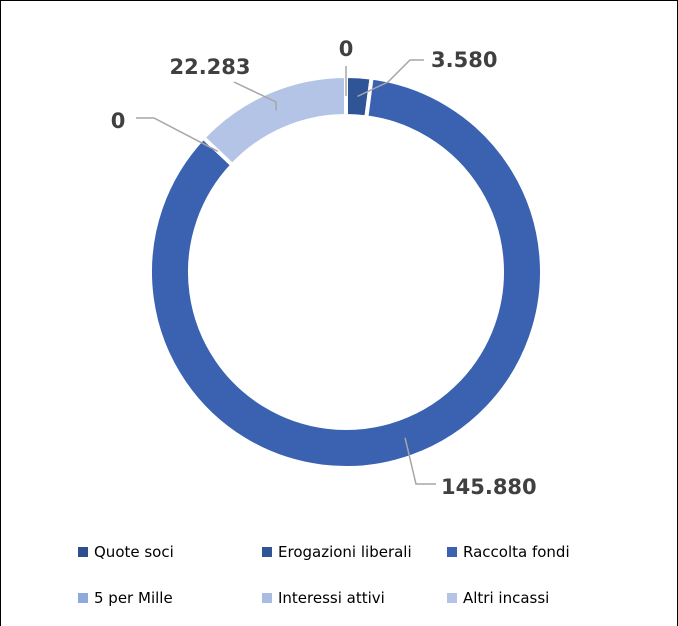  I want to click on legend-label-altri-incassi: Altri incassi, so click(506, 598).